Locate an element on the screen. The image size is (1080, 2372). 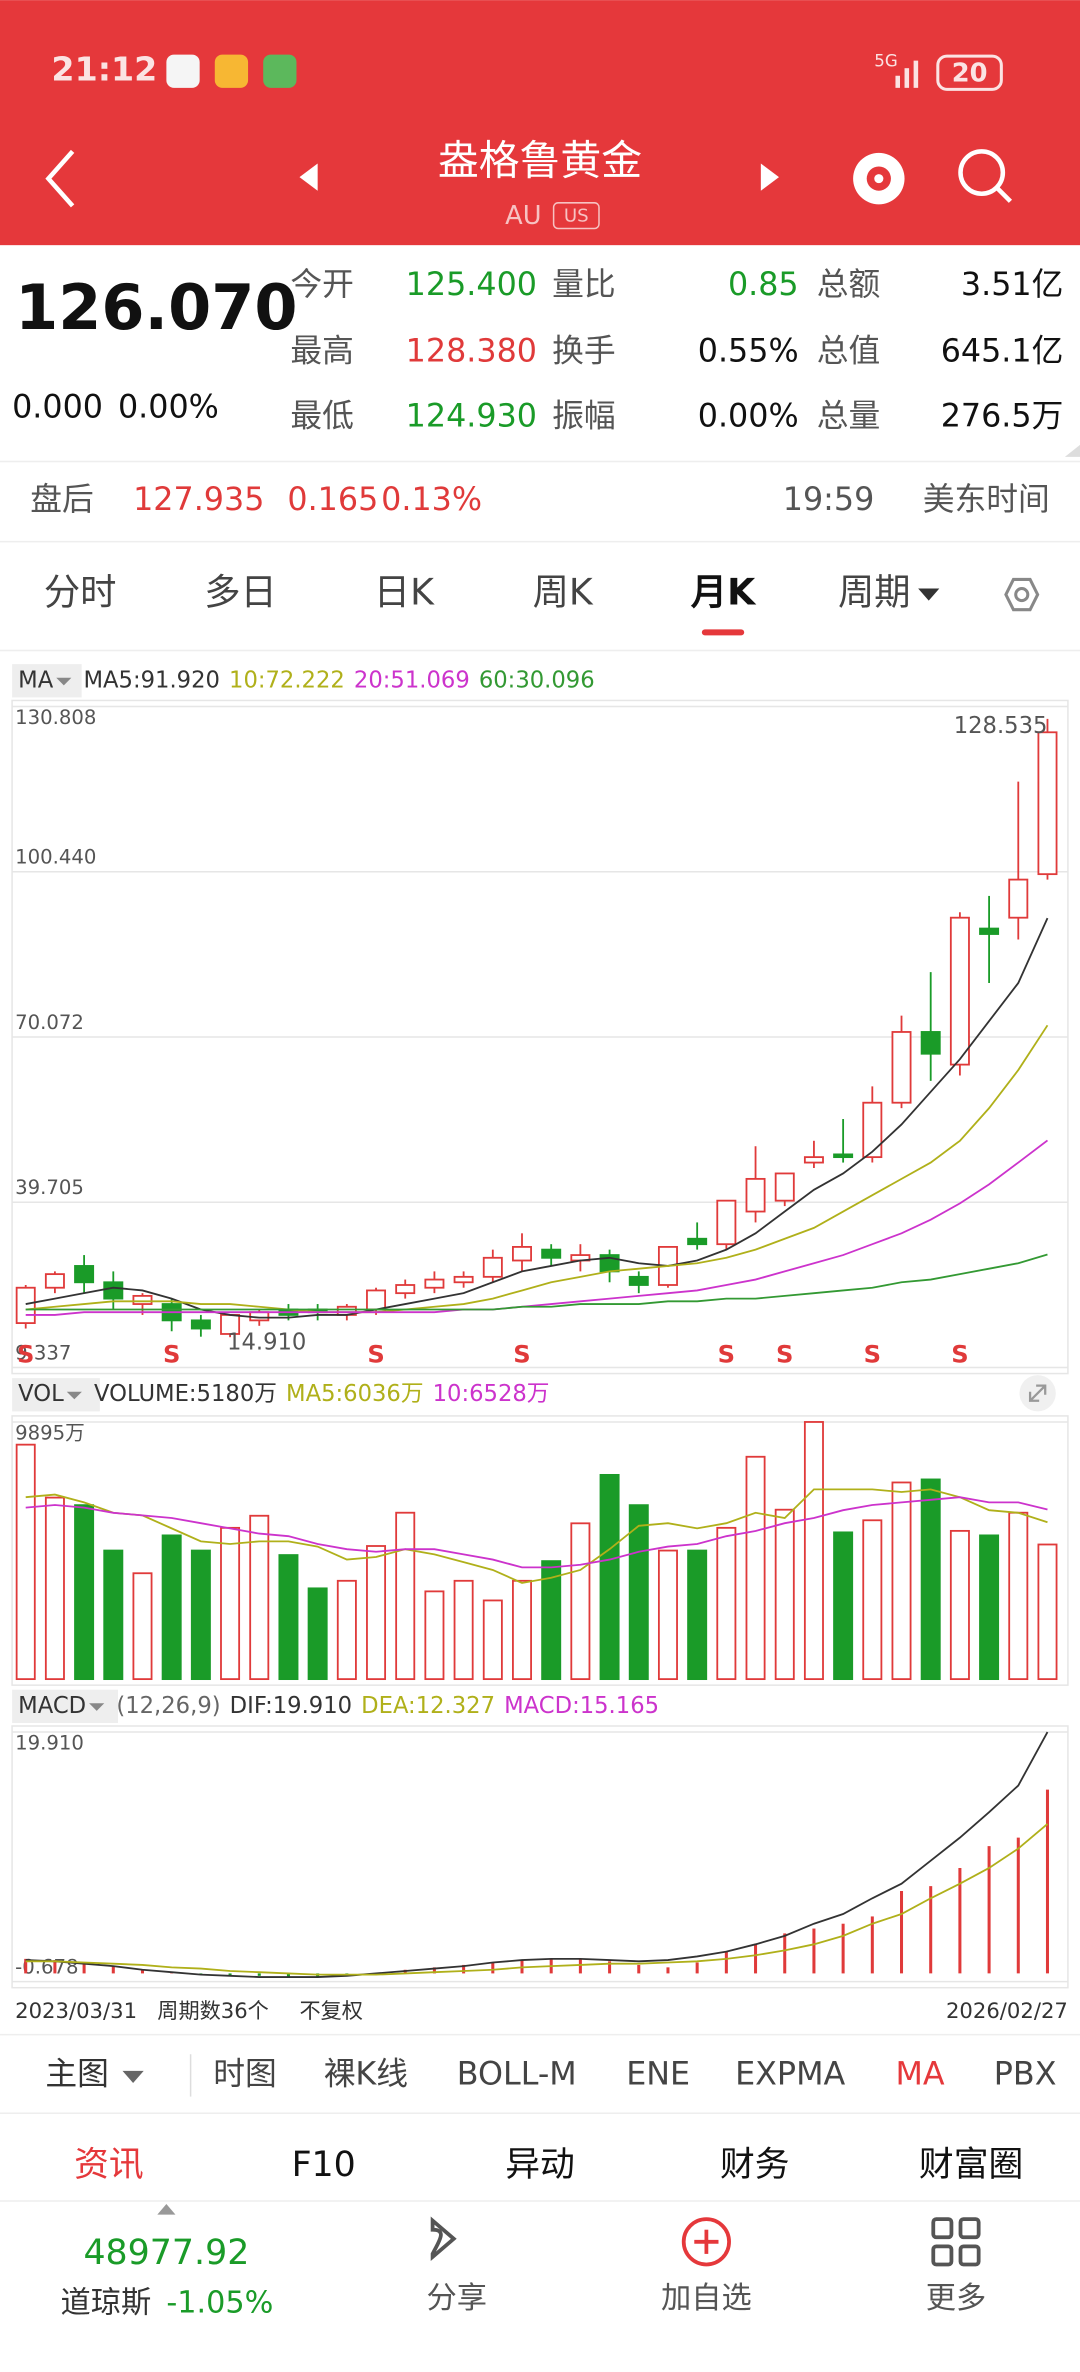
indicator-tab: PBX is located at coordinates (1025, 2074).